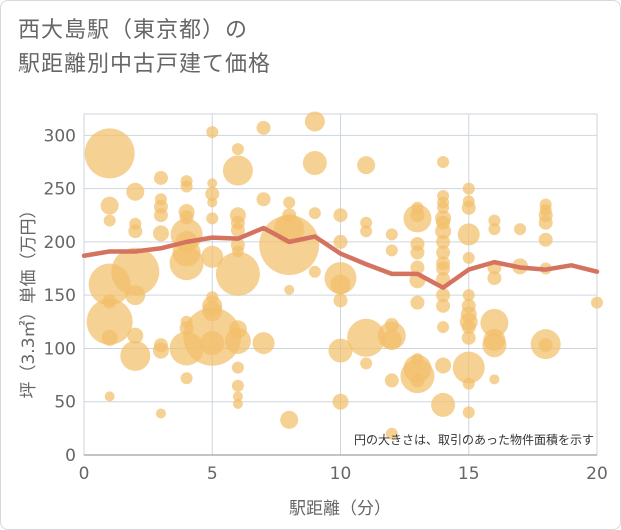 Image resolution: width=621 pixels, height=530 pixels. I want to click on x-tick-label: 10, so click(341, 474).